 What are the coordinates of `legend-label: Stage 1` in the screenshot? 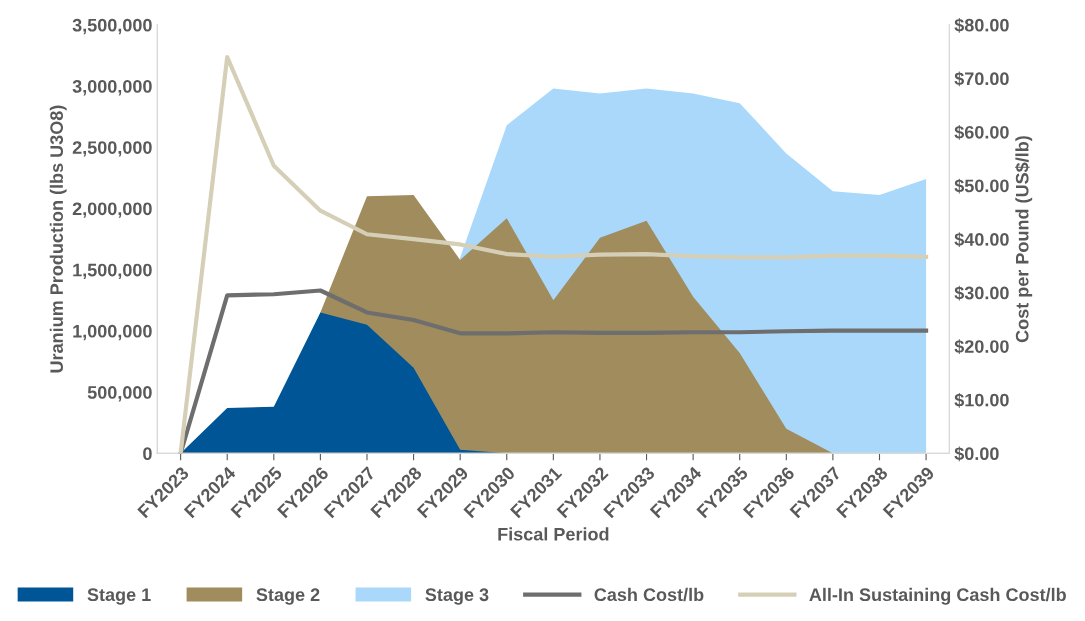 It's located at (119, 596).